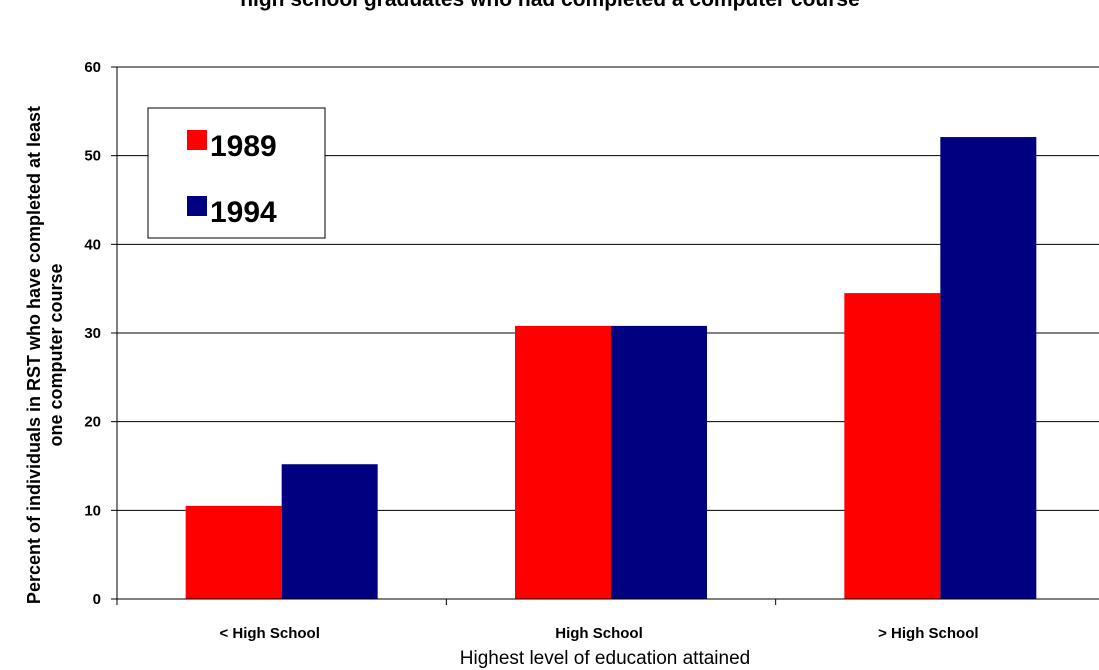 The image size is (1099, 670). I want to click on x-category-labels: < High School High School > High School, so click(598, 633).